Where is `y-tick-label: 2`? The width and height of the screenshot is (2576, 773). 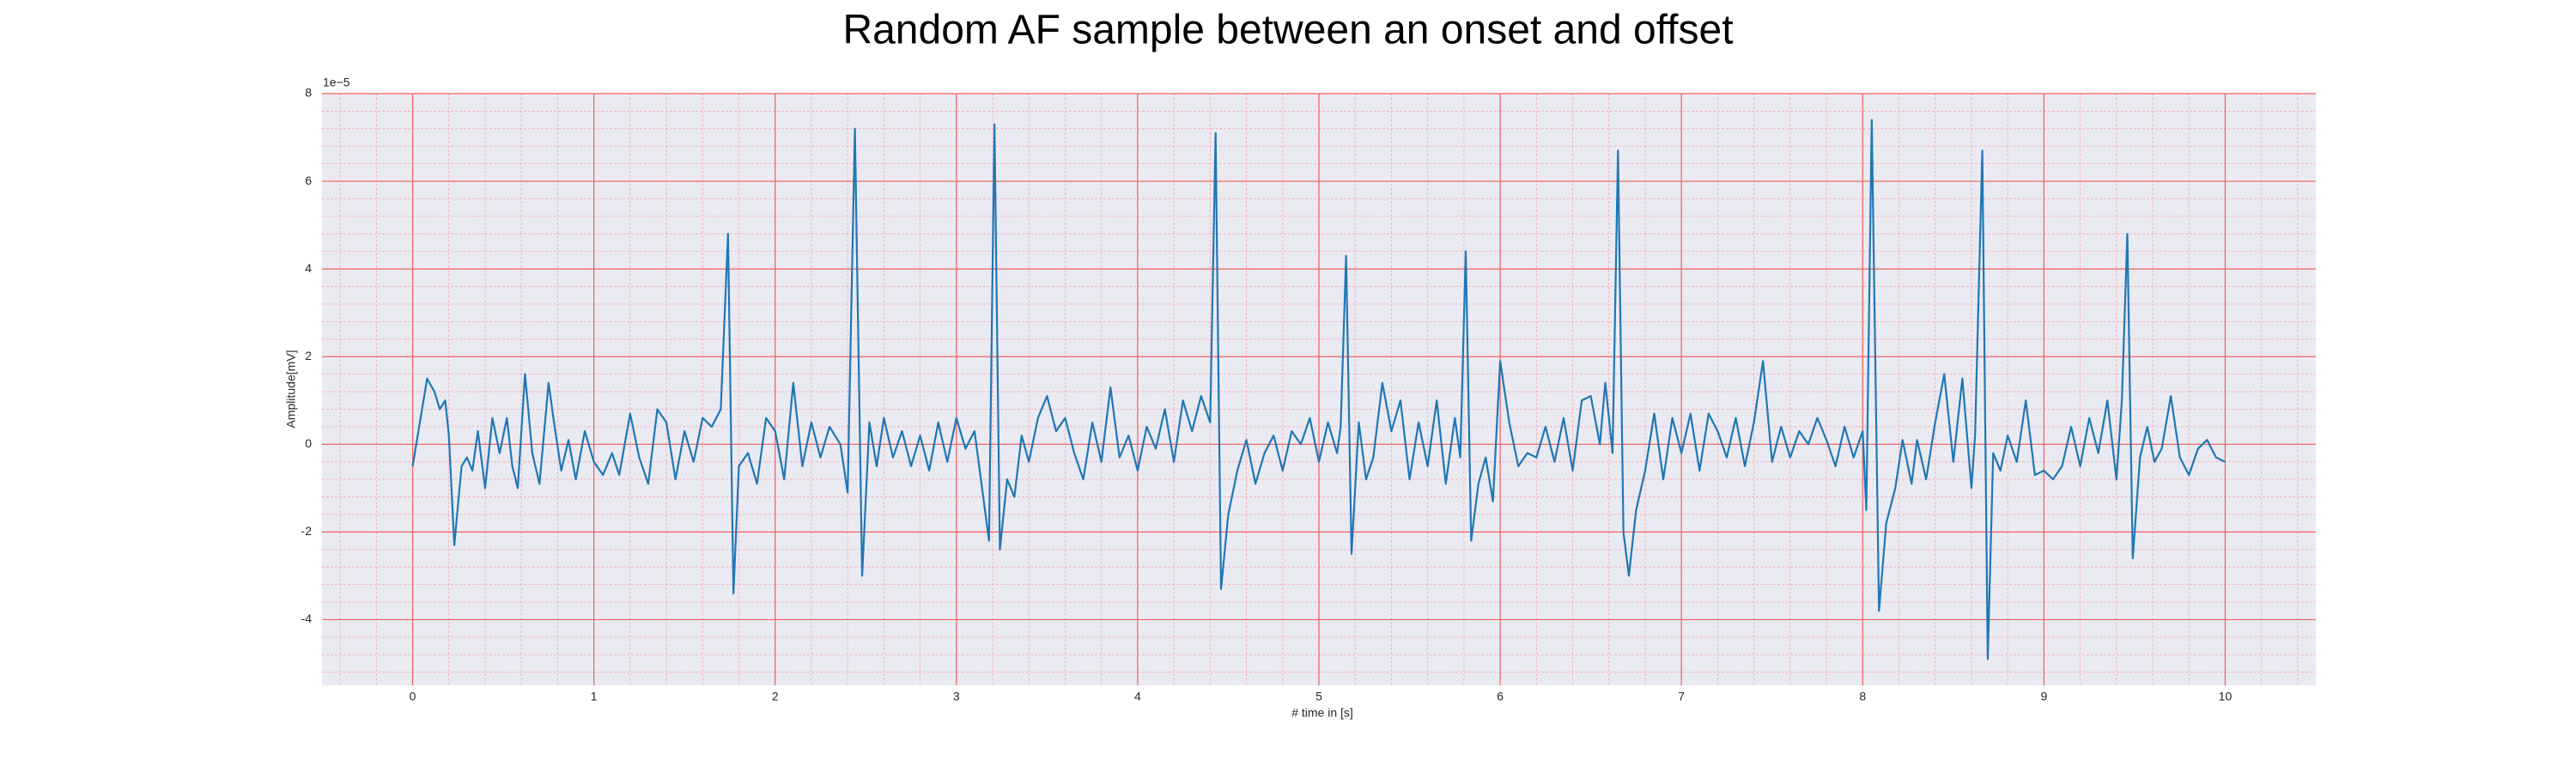
y-tick-label: 2 is located at coordinates (308, 355).